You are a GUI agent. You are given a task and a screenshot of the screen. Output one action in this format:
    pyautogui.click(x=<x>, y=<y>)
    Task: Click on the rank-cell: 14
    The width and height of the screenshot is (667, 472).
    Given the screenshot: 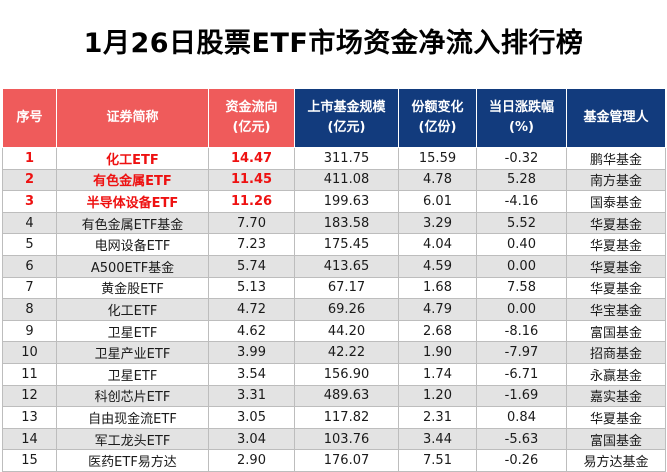 What is the action you would take?
    pyautogui.click(x=29, y=439)
    